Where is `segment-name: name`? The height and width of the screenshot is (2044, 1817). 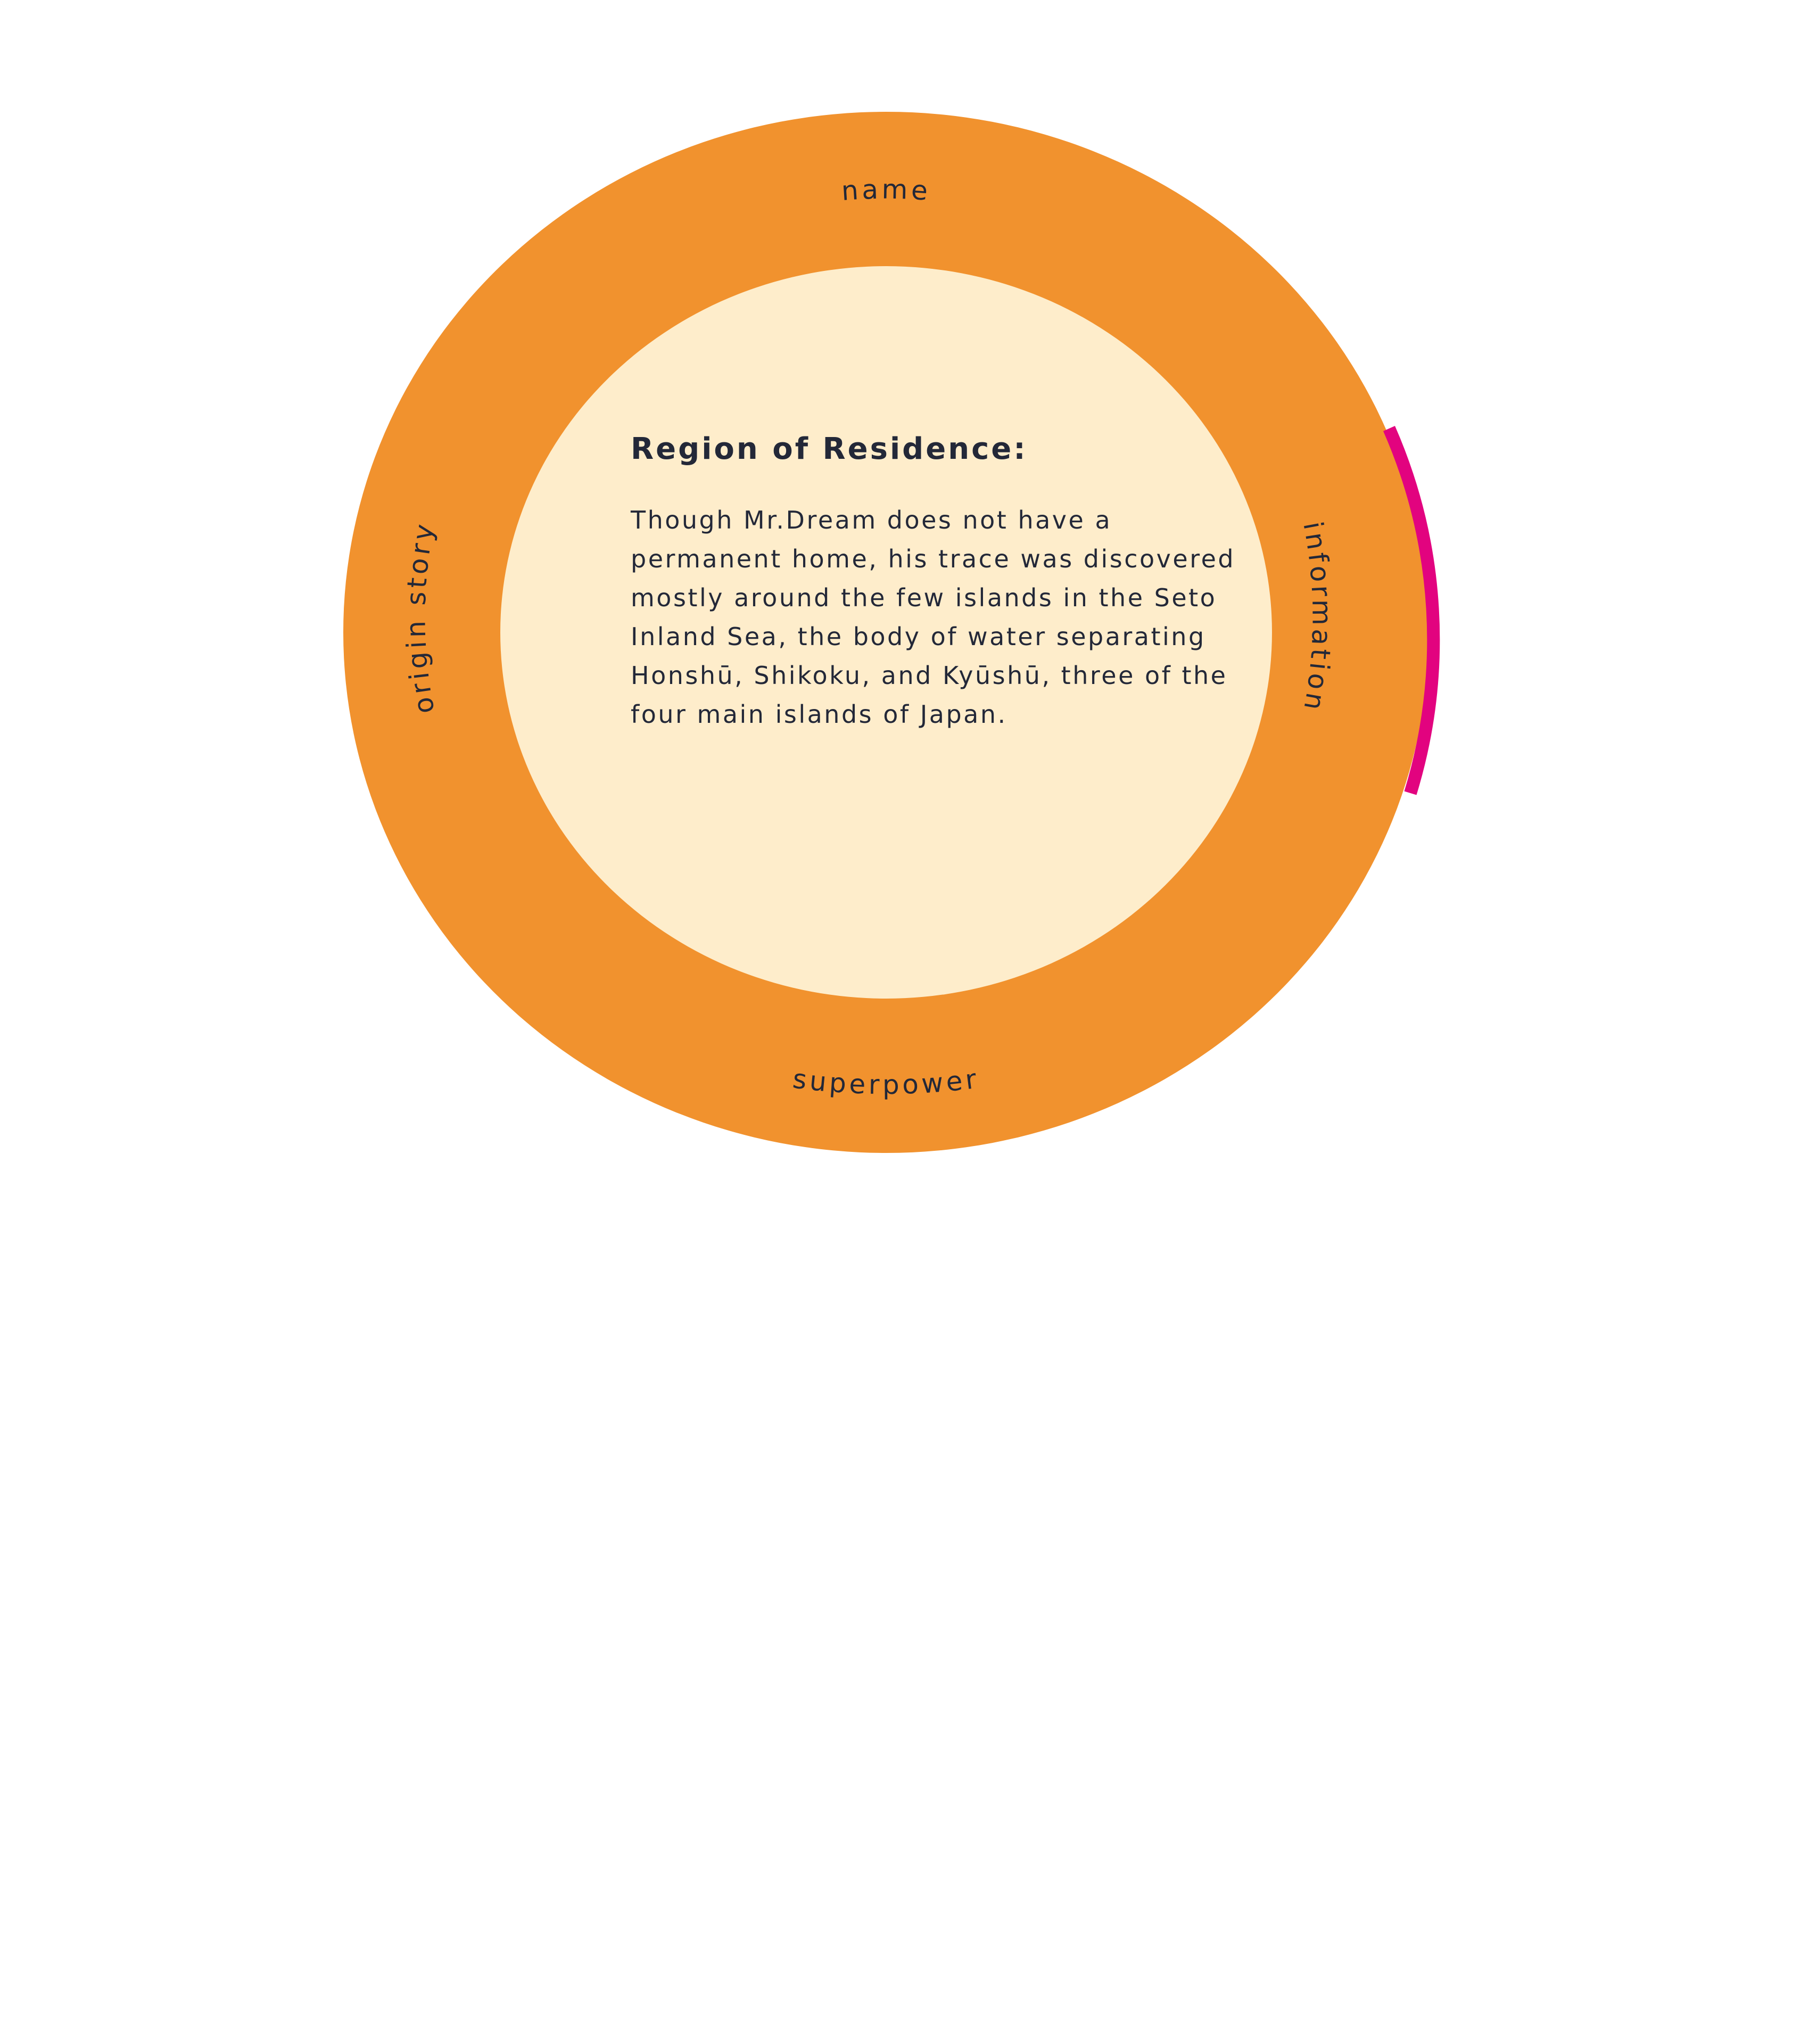
segment-name: name is located at coordinates (886, 191).